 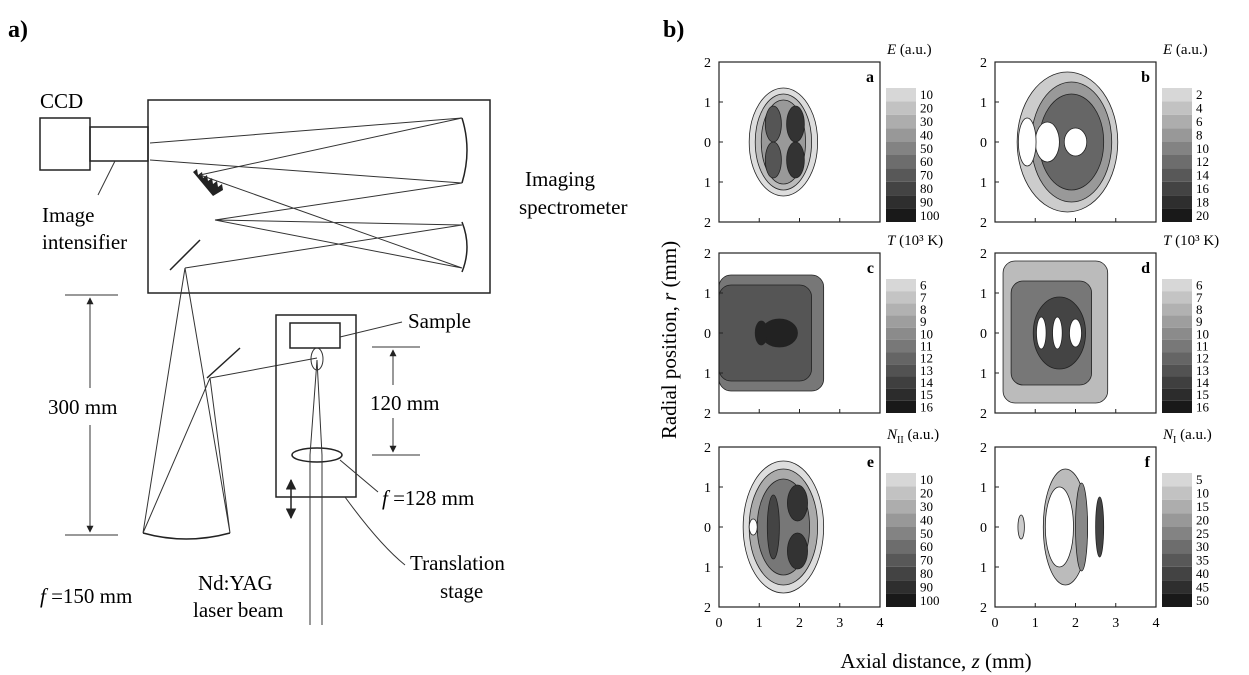 What do you see at coordinates (82, 407) in the screenshot?
I see `distance-label: 300 mm` at bounding box center [82, 407].